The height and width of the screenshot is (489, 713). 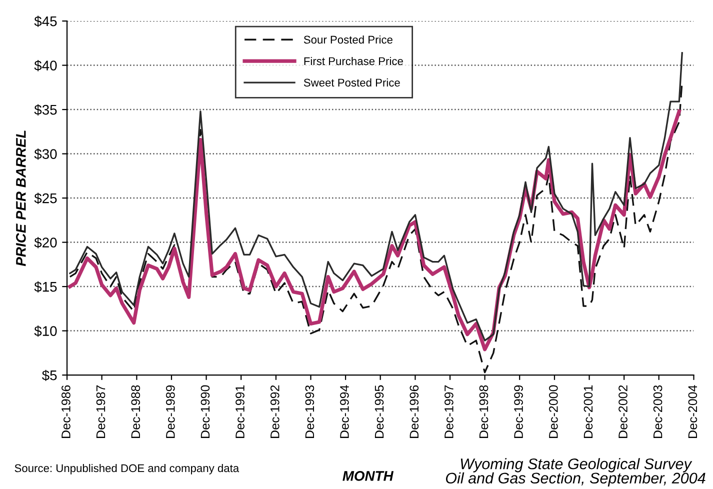 What do you see at coordinates (240, 411) in the screenshot?
I see `x-tick-label: Dec-1991` at bounding box center [240, 411].